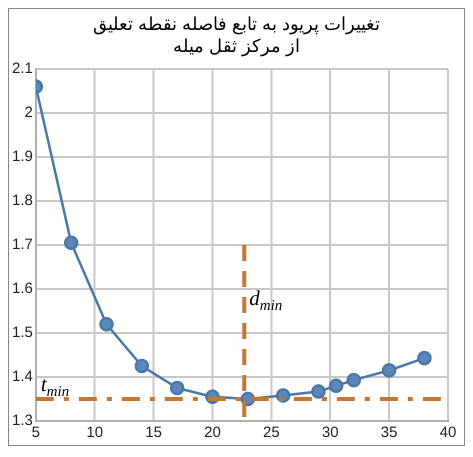 Image resolution: width=473 pixels, height=457 pixels. Describe the element at coordinates (22, 245) in the screenshot. I see `y-tick-label: 1.7` at that location.